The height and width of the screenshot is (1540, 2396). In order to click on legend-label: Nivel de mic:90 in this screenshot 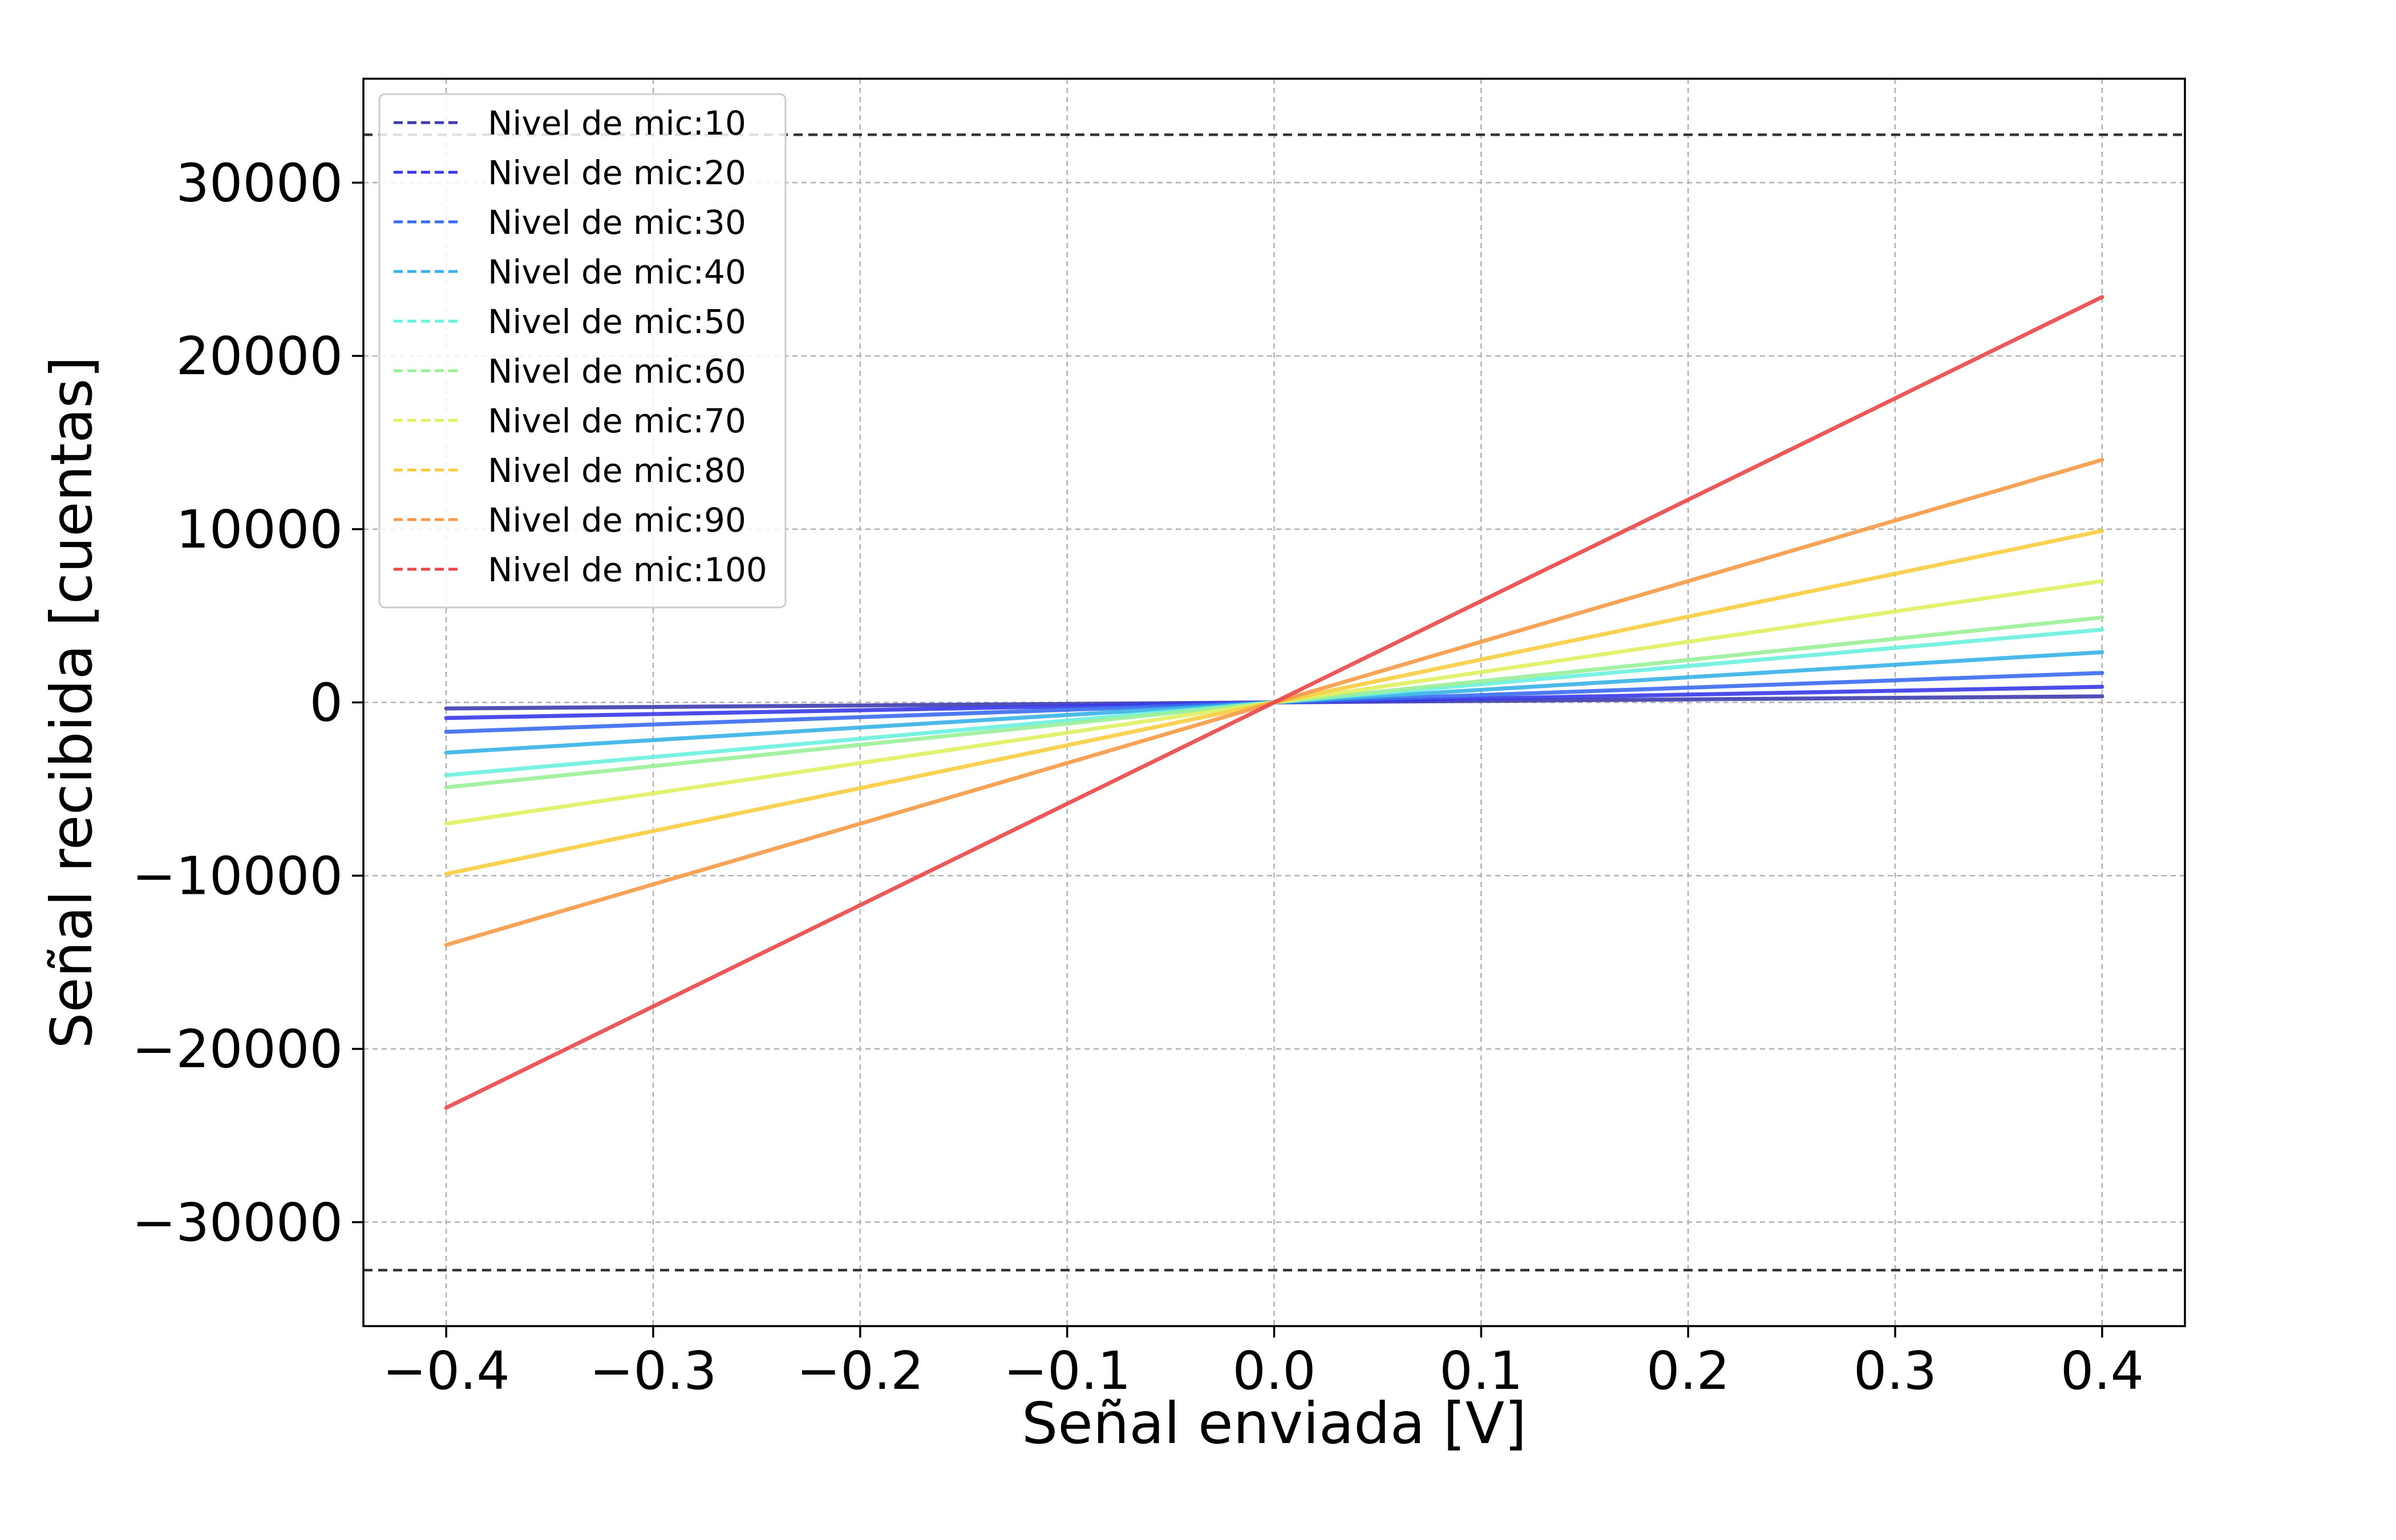, I will do `click(617, 520)`.